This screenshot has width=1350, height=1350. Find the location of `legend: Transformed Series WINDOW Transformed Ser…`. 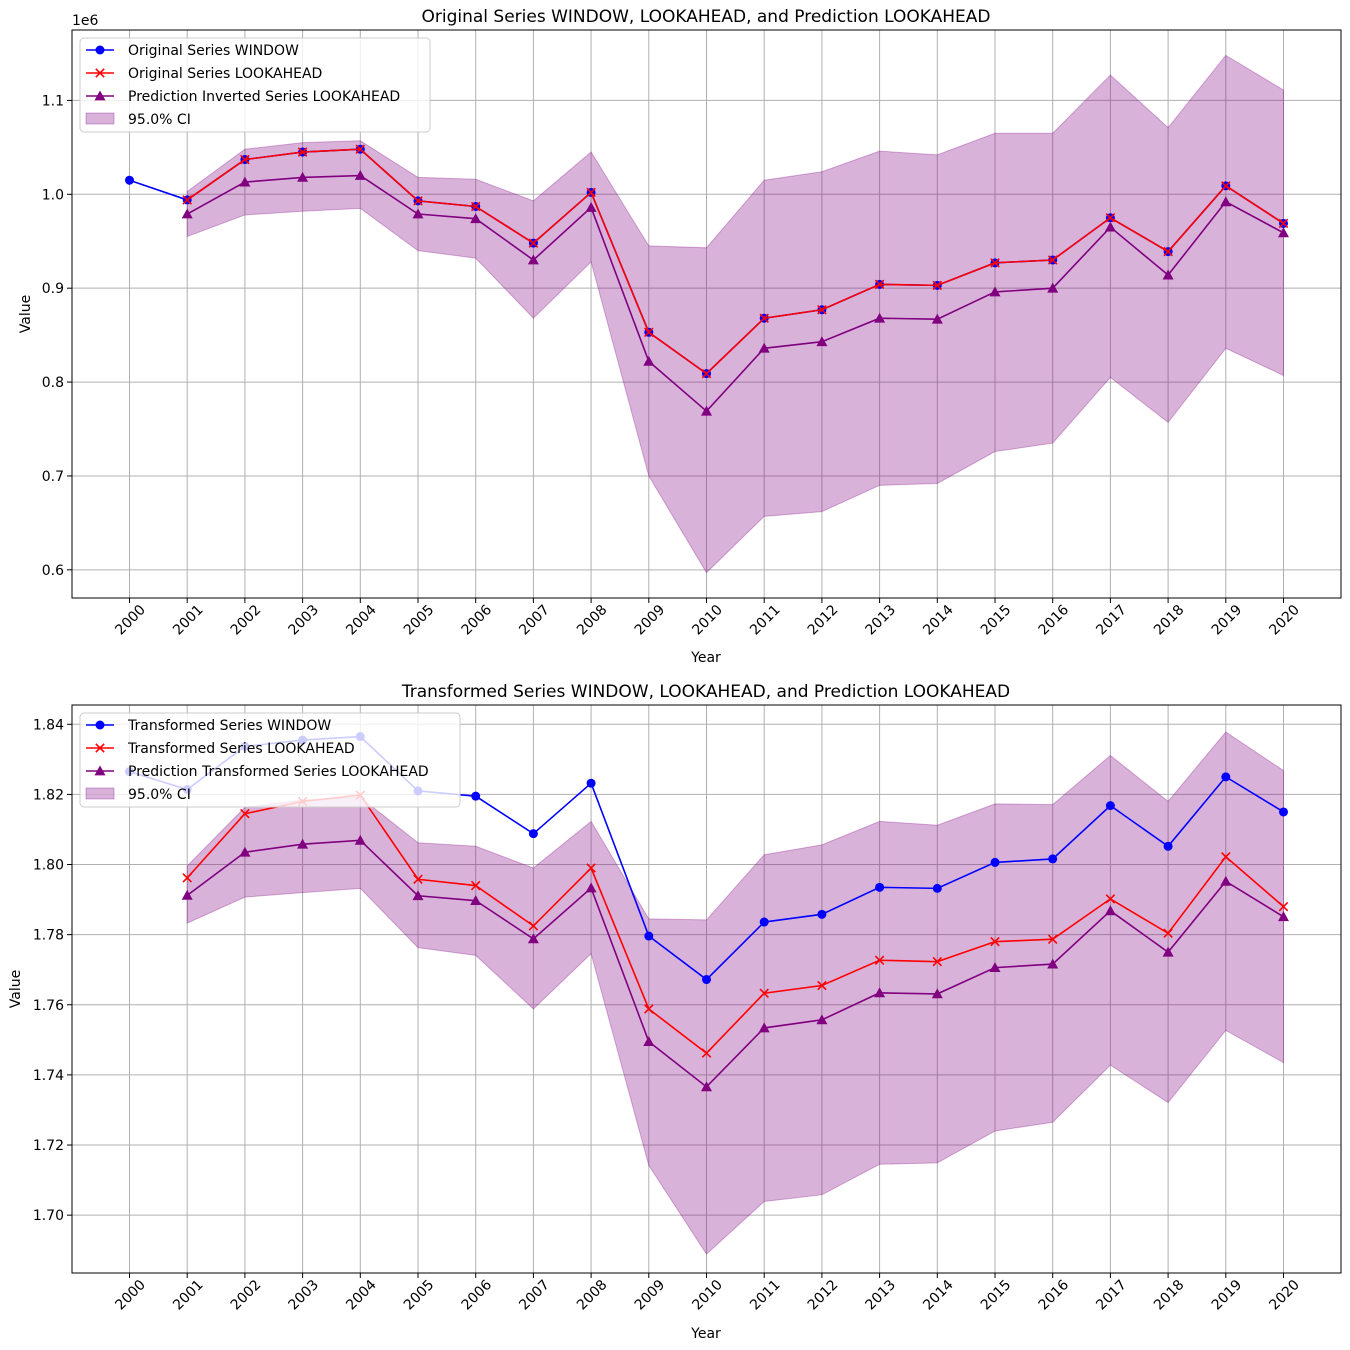

legend: Transformed Series WINDOW Transformed Ser… is located at coordinates (270, 760).